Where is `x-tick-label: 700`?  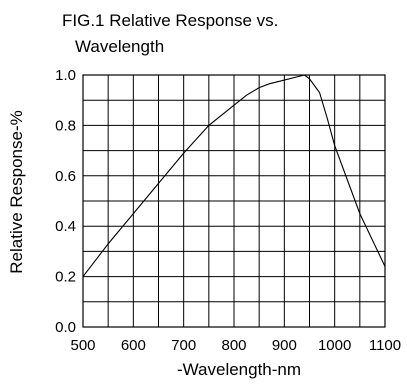 x-tick-label: 700 is located at coordinates (183, 345).